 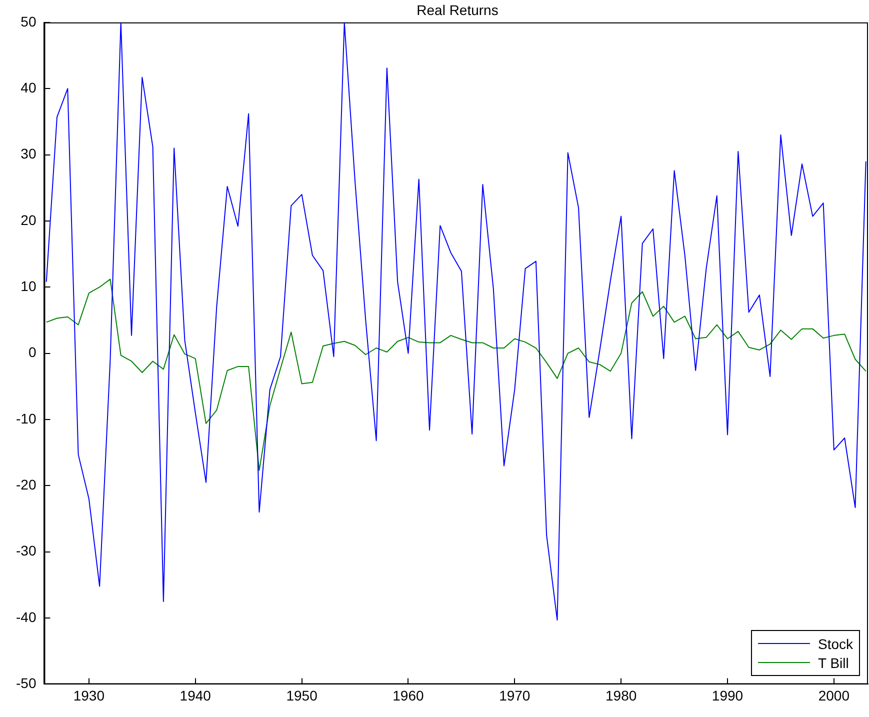 I want to click on legend-label: T Bill, so click(x=833, y=662).